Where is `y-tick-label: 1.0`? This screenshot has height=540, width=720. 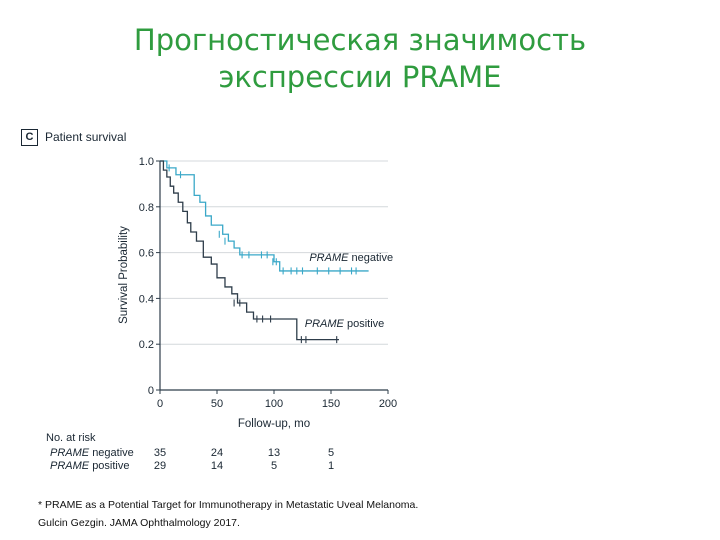 y-tick-label: 1.0 is located at coordinates (146, 162).